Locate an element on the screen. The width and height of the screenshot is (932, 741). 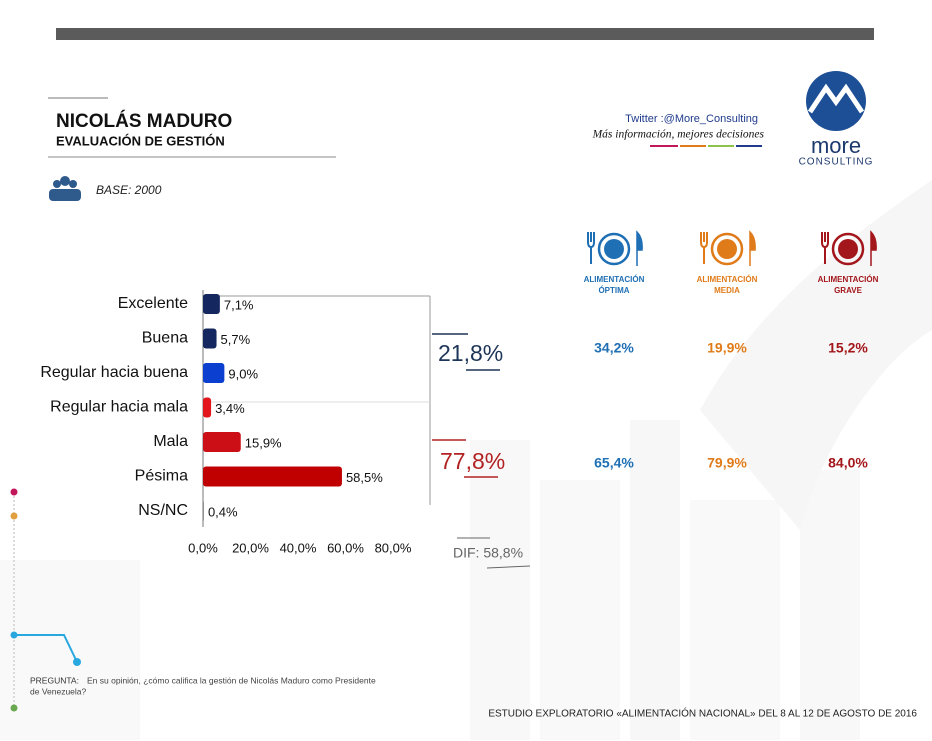
logo-text: more is located at coordinates (836, 145).